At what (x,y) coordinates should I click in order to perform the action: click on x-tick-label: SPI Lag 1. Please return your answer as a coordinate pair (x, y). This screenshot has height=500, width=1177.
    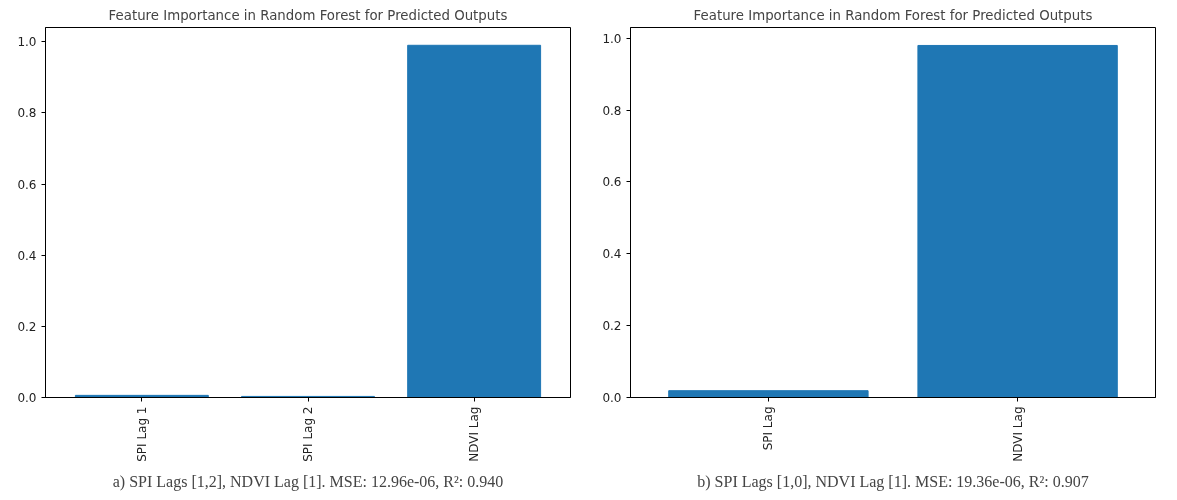
    Looking at the image, I should click on (141, 434).